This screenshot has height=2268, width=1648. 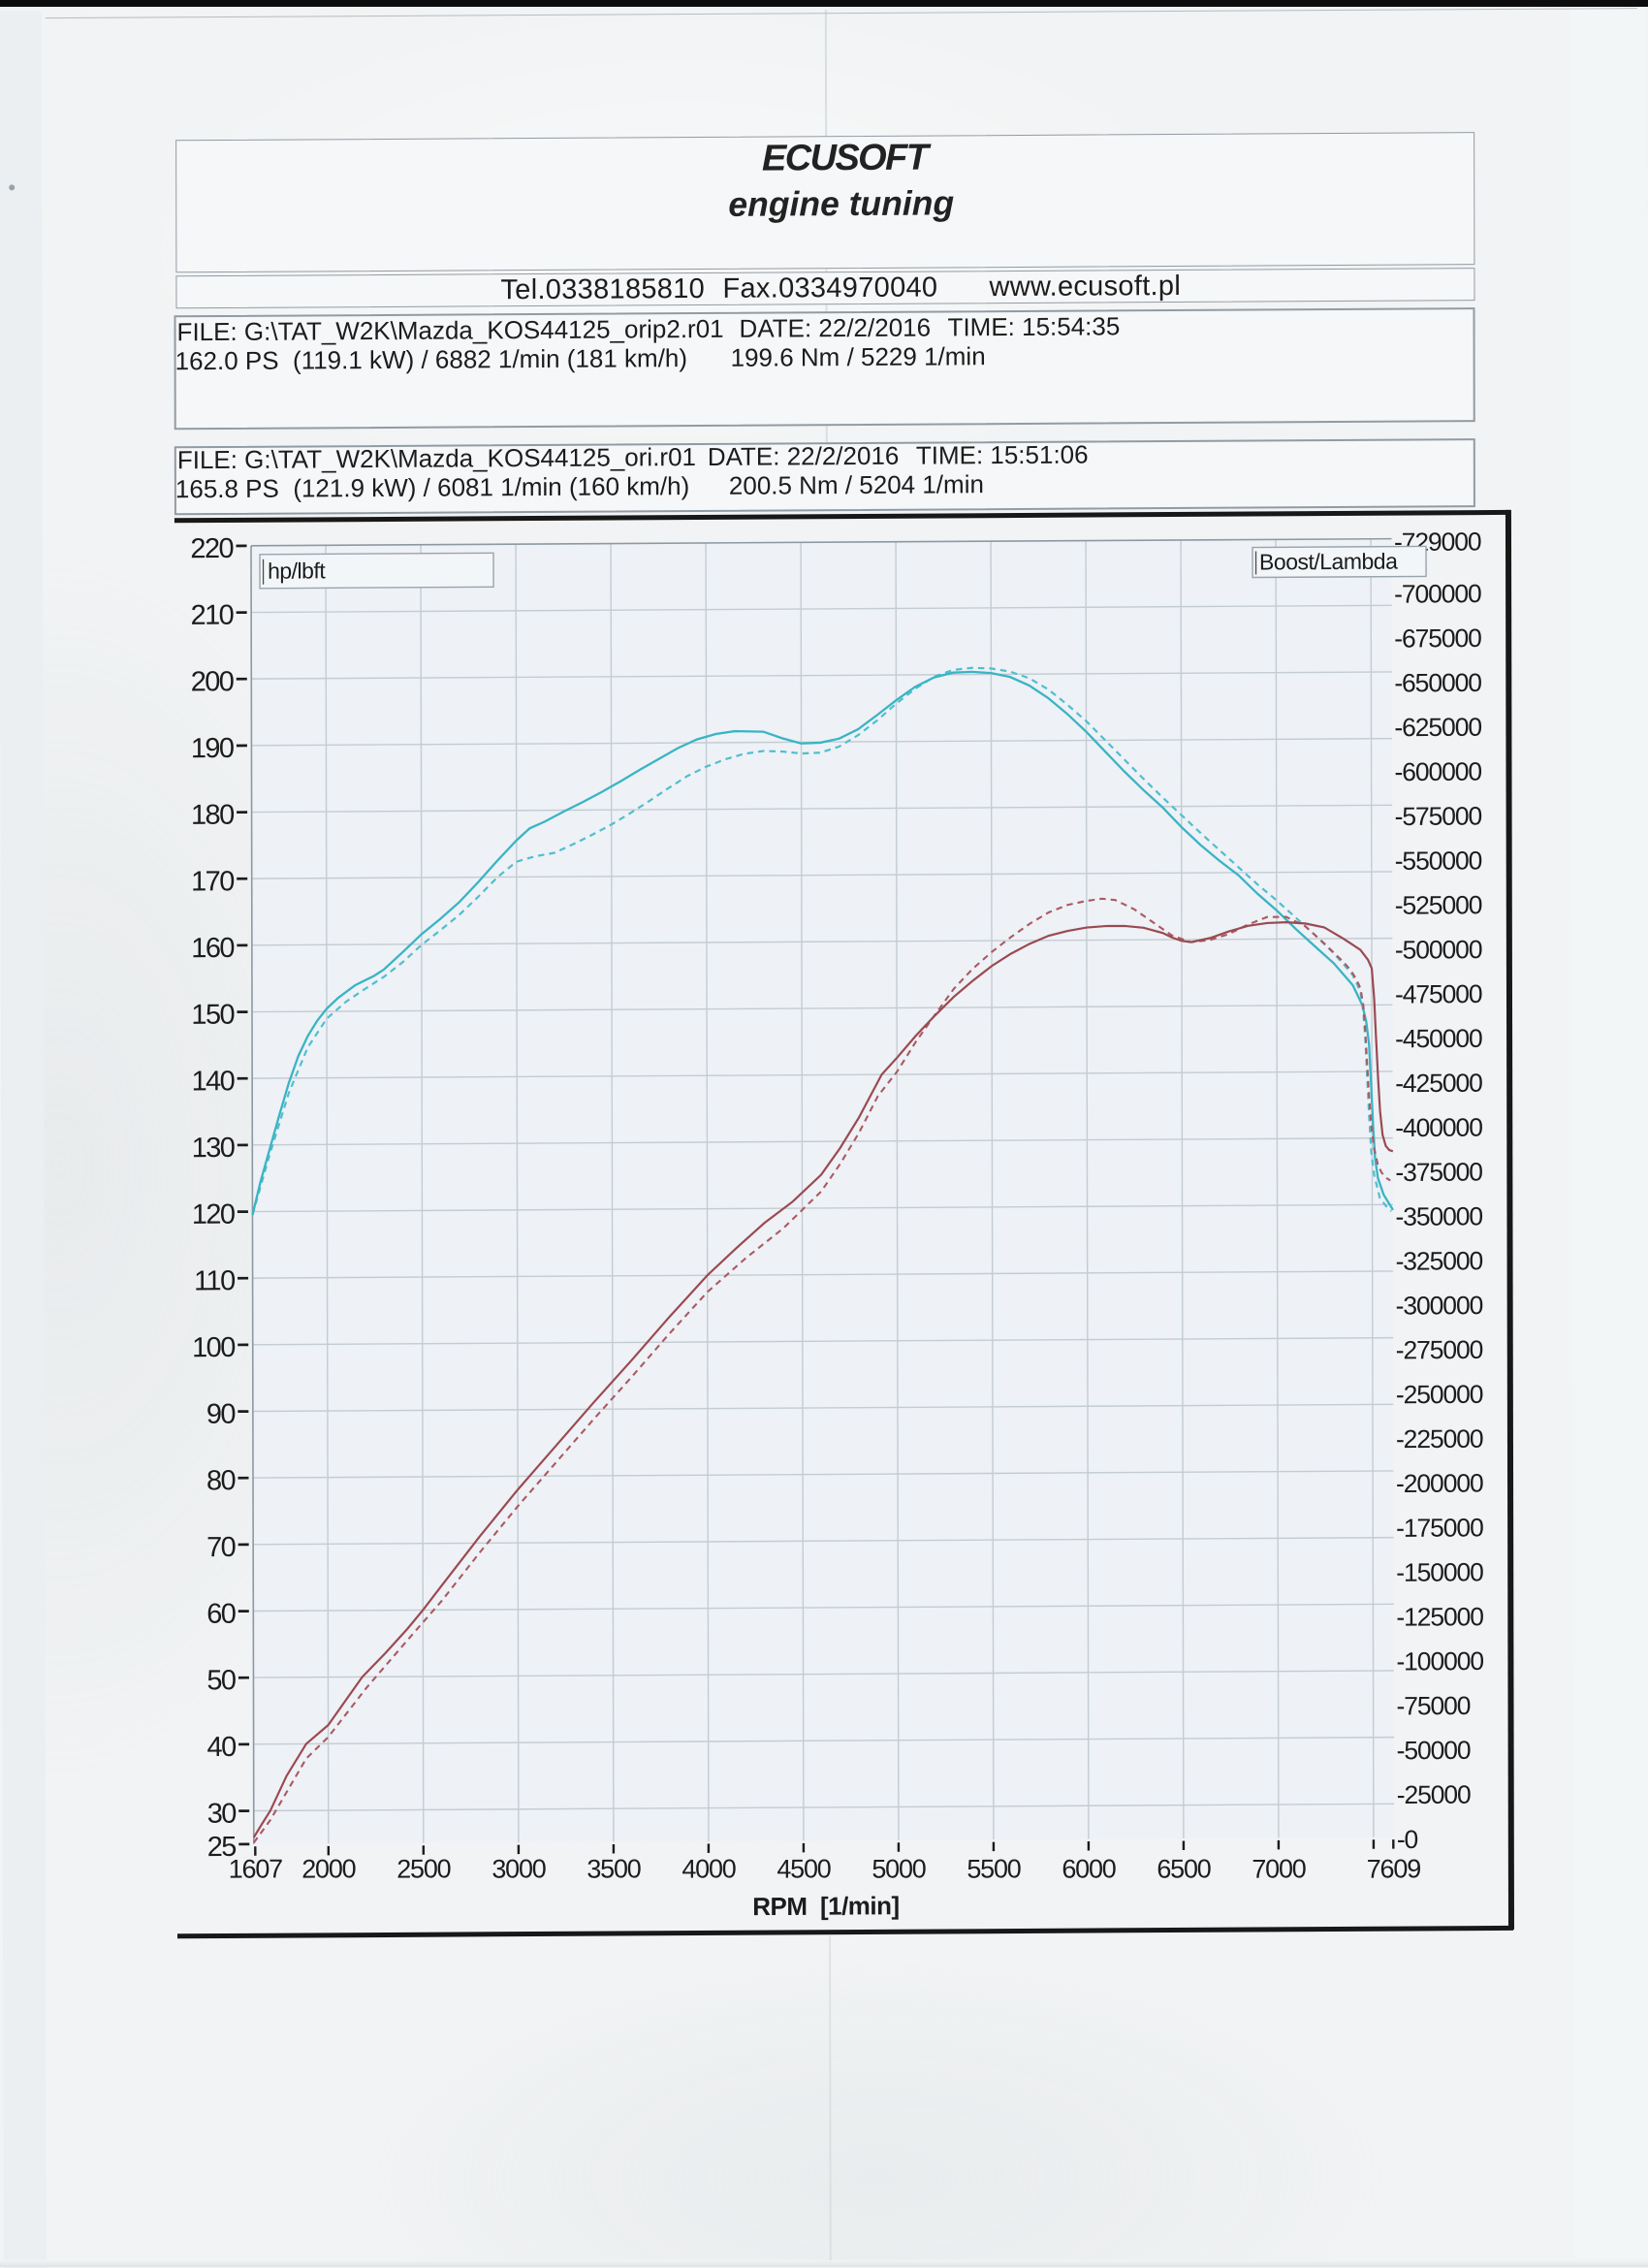 What do you see at coordinates (1328, 562) in the screenshot?
I see `svg-text: Boost/Lambda` at bounding box center [1328, 562].